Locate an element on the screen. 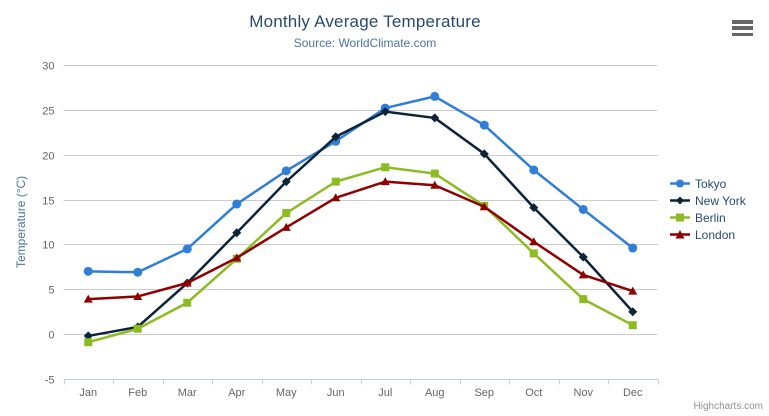 The image size is (769, 416). legend-label: Tokyo is located at coordinates (711, 183).